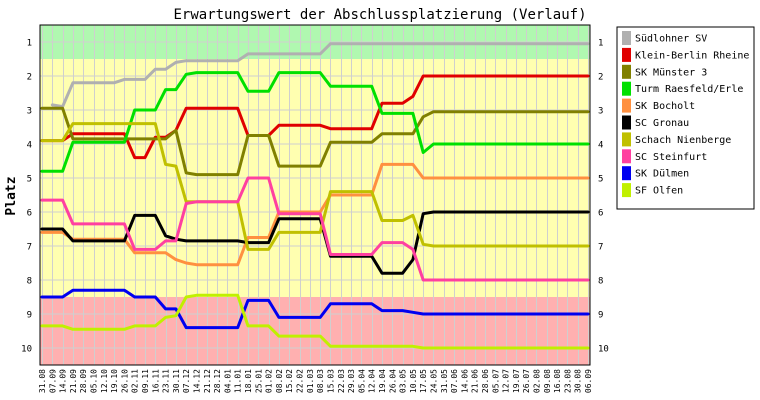 The image size is (760, 400). I want to click on legend-box, so click(685, 118).